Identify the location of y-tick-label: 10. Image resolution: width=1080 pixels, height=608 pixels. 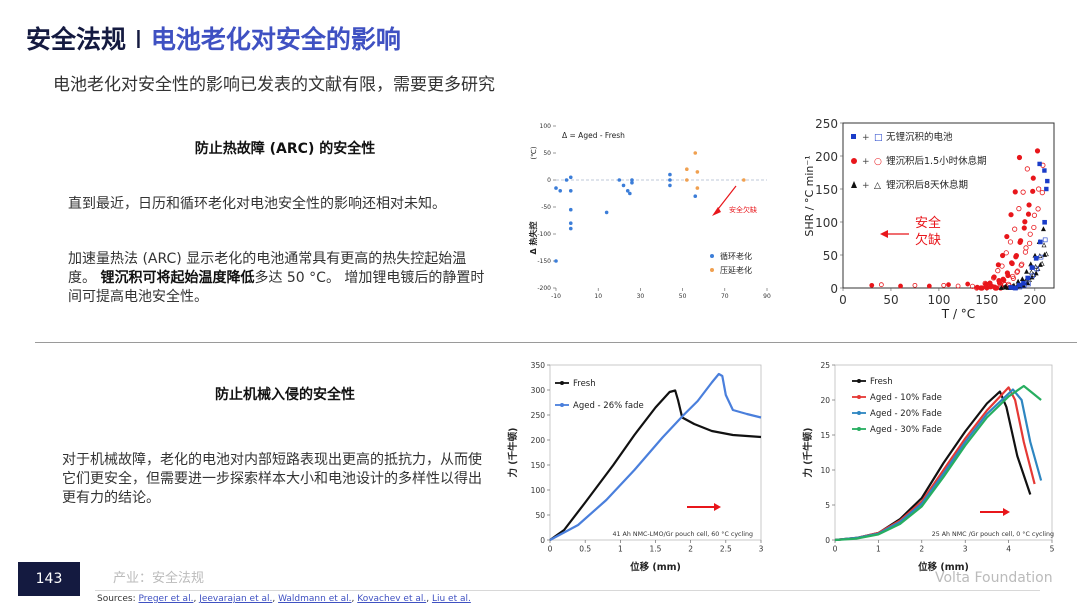
(825, 470).